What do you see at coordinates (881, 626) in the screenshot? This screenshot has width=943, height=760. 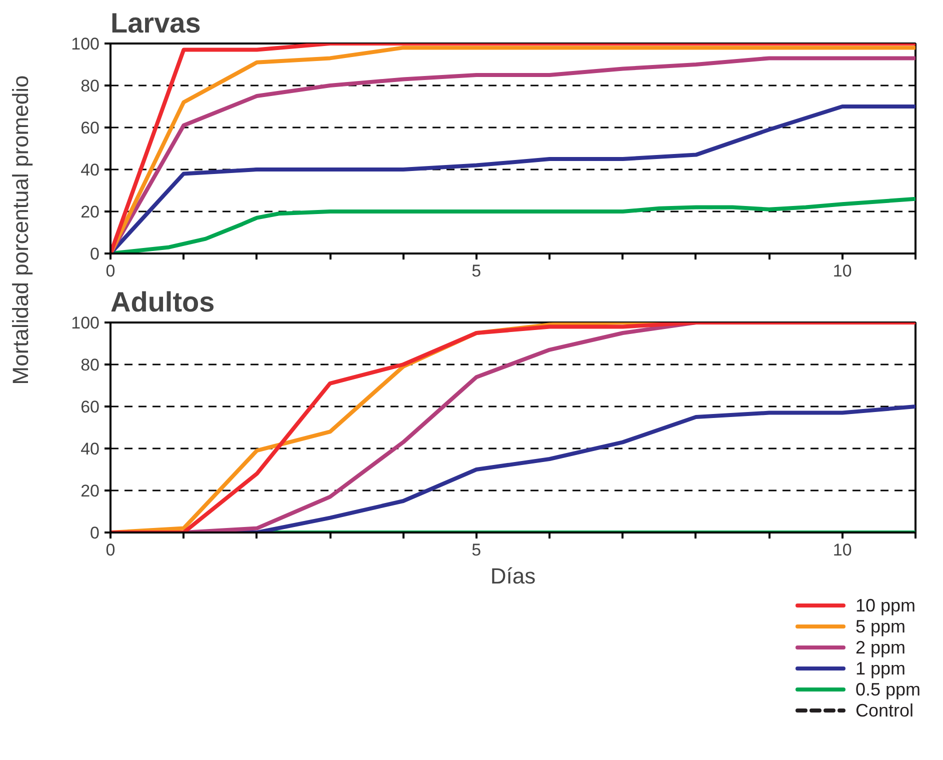 I see `legend-label: 5 ppm` at bounding box center [881, 626].